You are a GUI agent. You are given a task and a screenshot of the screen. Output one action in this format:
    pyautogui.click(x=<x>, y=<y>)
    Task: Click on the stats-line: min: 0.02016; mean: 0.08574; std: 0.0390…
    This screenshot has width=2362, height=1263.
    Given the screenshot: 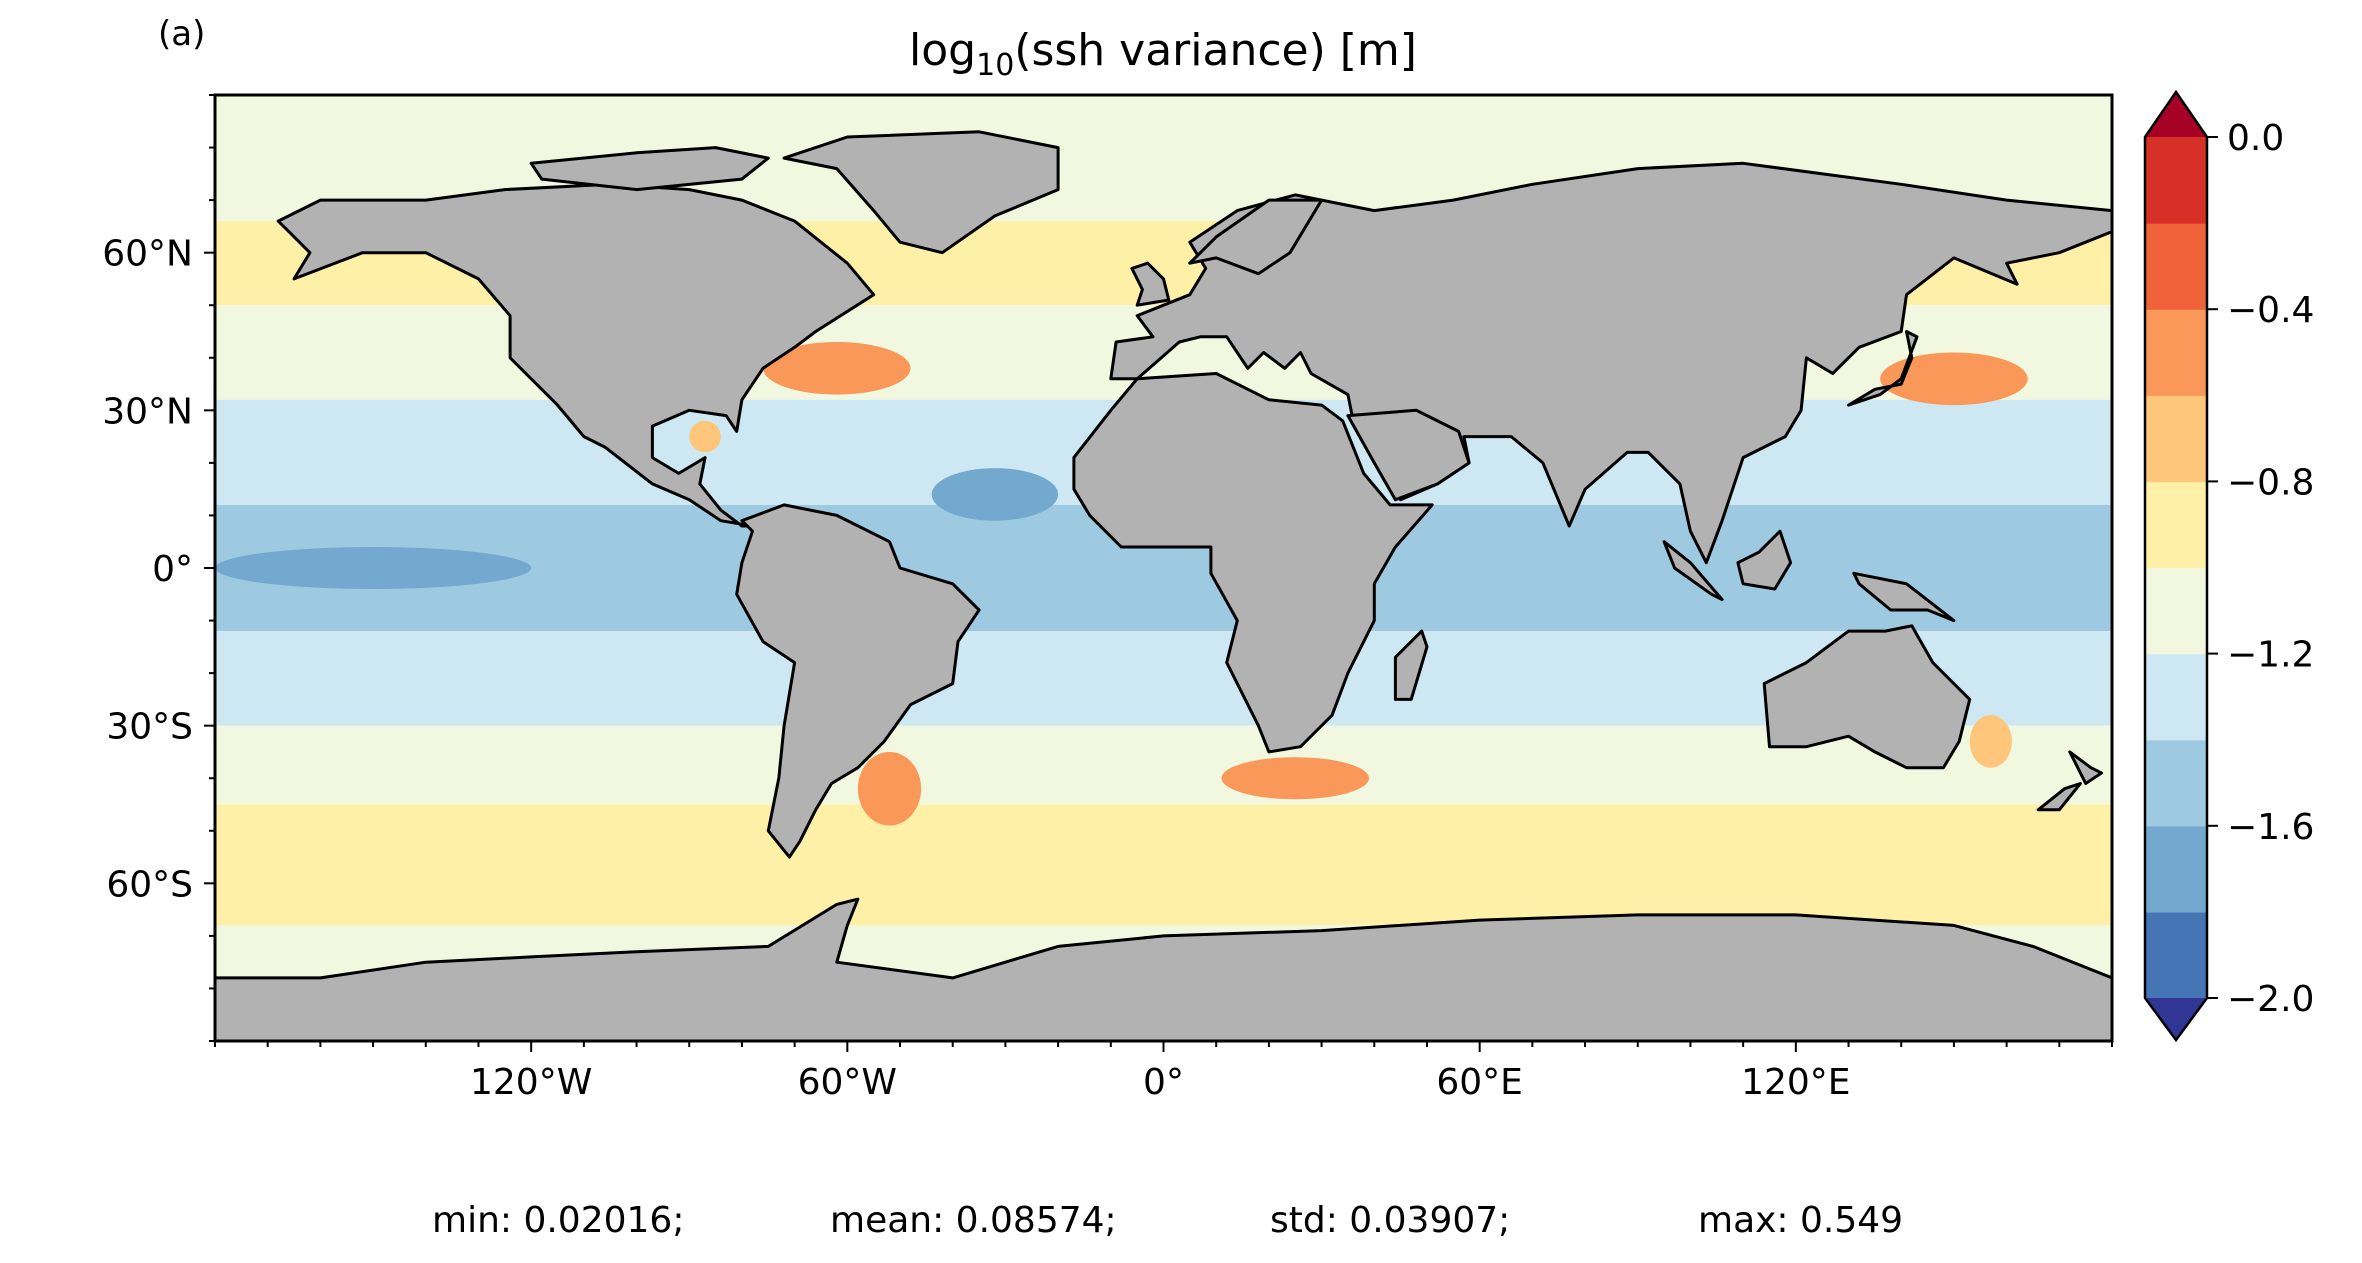 What is the action you would take?
    pyautogui.click(x=1181, y=1225)
    